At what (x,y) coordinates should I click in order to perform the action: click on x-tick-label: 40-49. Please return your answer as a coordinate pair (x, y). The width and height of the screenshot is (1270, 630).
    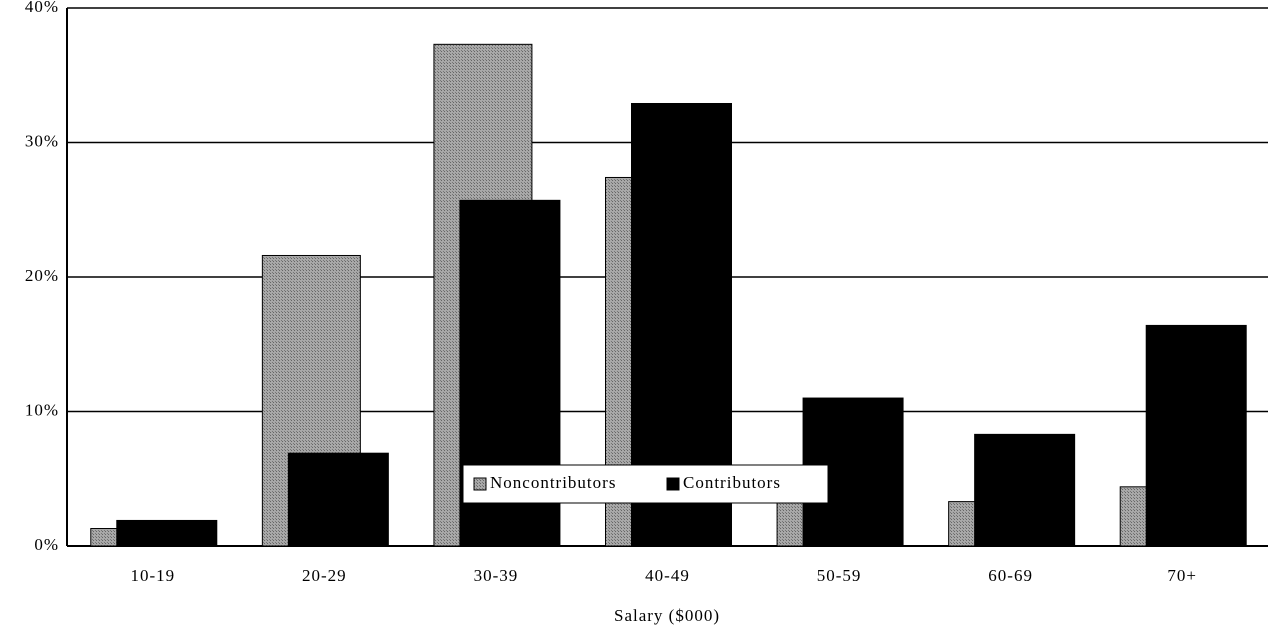
    Looking at the image, I should click on (667, 575).